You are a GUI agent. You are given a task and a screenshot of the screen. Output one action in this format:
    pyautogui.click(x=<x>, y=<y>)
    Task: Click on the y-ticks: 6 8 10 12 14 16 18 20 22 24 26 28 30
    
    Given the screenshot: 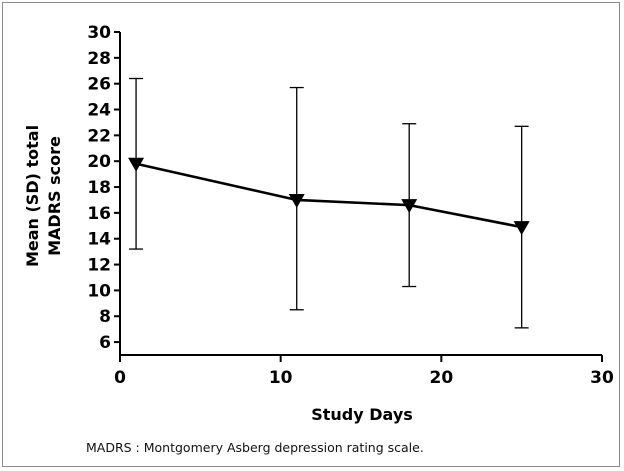 What is the action you would take?
    pyautogui.click(x=103, y=188)
    